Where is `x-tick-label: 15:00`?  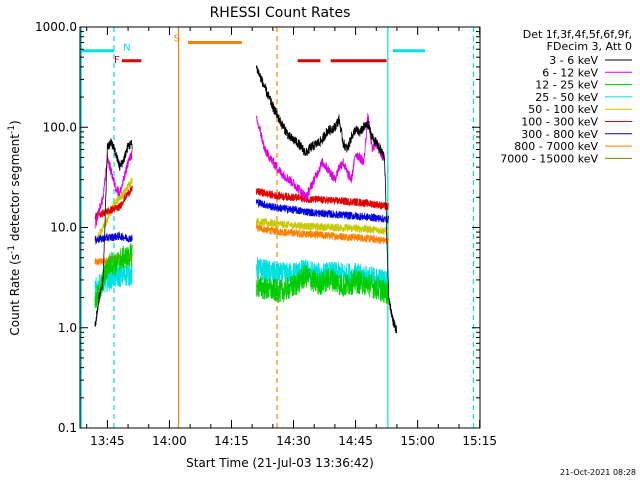 x-tick-label: 15:00 is located at coordinates (417, 441).